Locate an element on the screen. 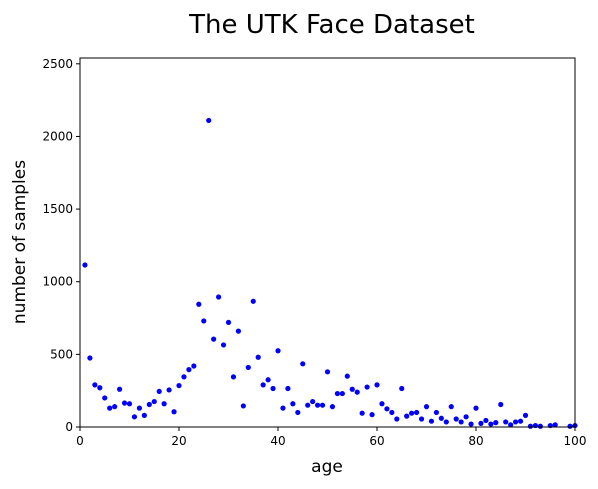 The image size is (598, 489). y-tick-label: 2500 is located at coordinates (57, 64).